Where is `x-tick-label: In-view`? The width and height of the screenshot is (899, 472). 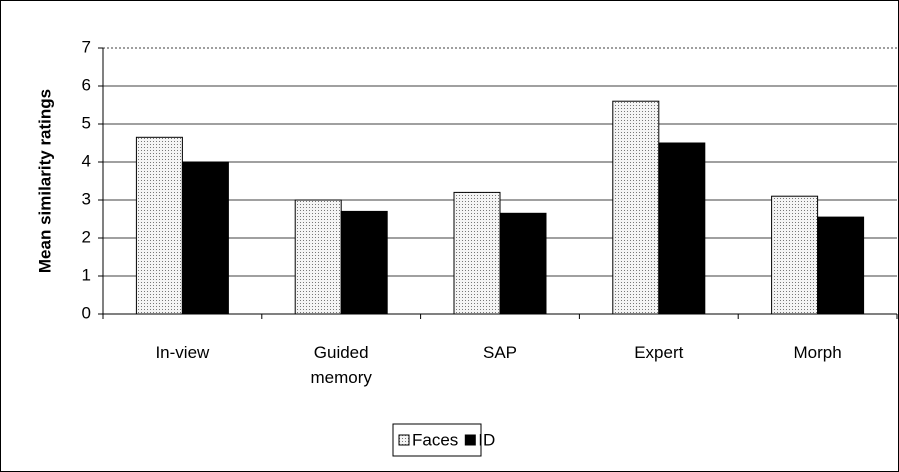 x-tick-label: In-view is located at coordinates (182, 352).